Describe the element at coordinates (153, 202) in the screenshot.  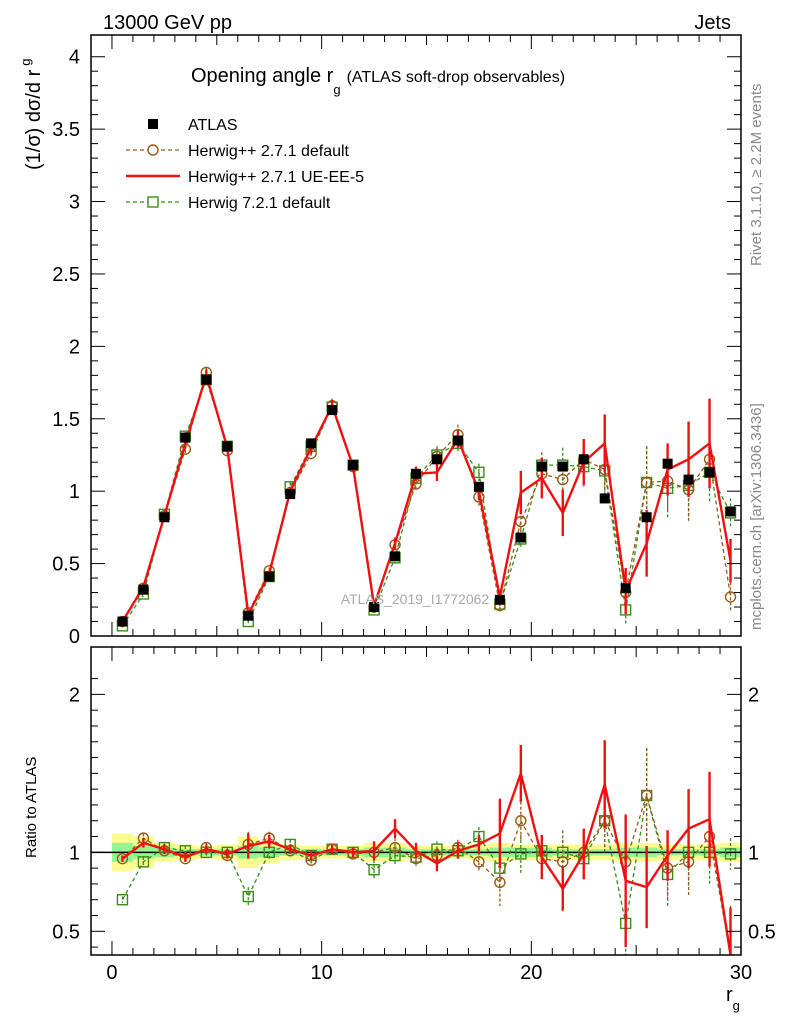
I see `legend-marker-square` at that location.